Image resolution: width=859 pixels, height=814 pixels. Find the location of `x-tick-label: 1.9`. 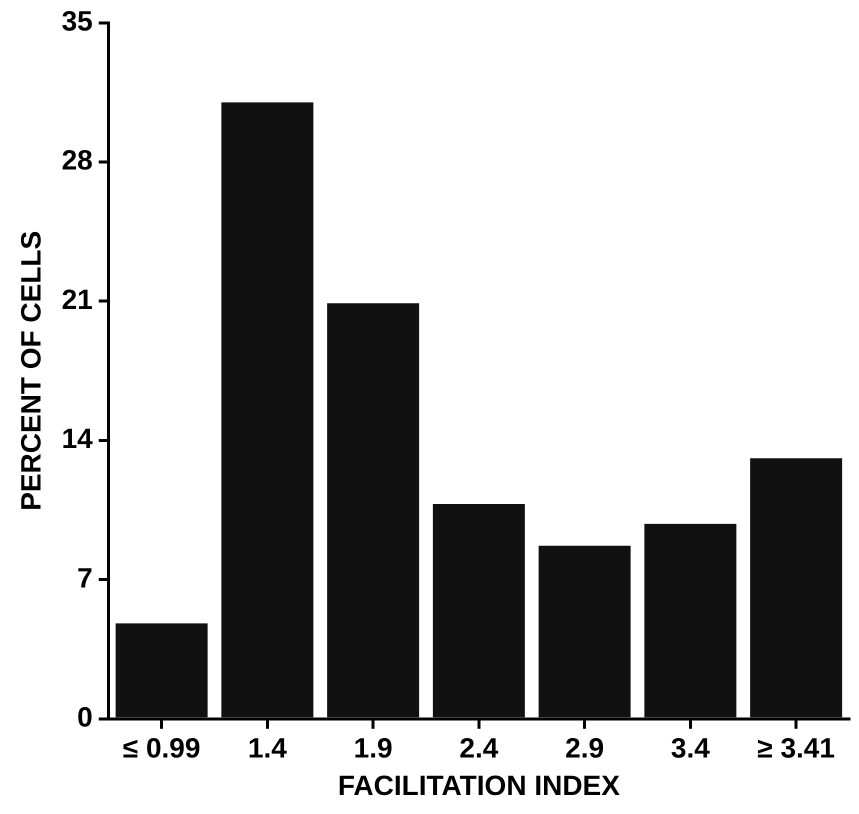

x-tick-label: 1.9 is located at coordinates (373, 748).